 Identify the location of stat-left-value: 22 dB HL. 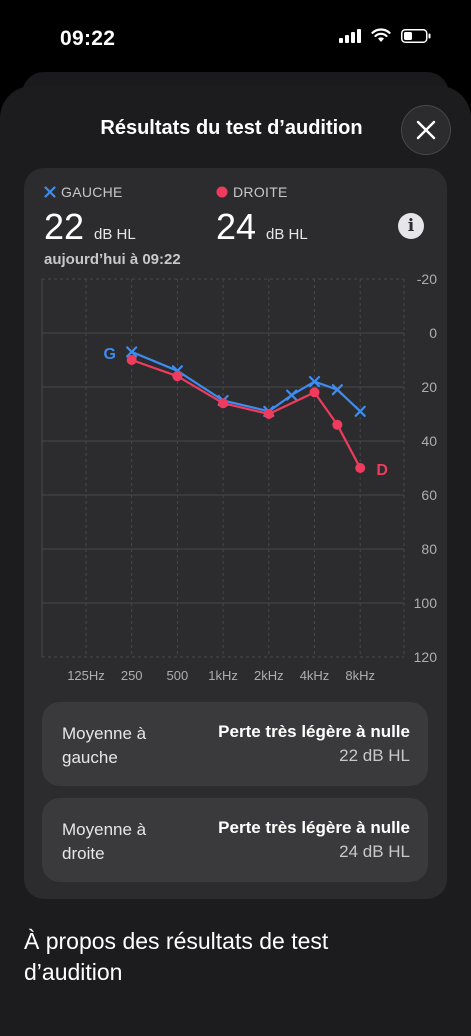
(374, 755).